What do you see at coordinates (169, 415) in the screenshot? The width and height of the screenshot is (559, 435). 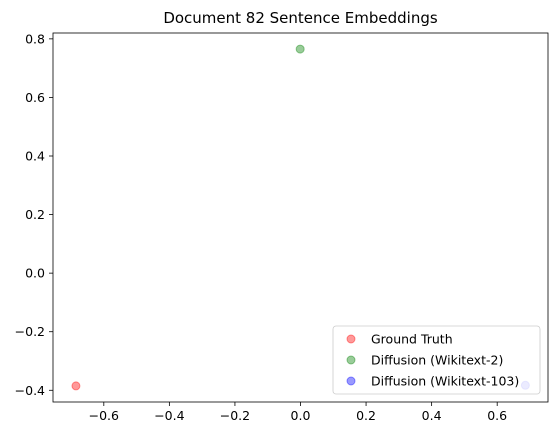 I see `x-tick-label: −0.4` at bounding box center [169, 415].